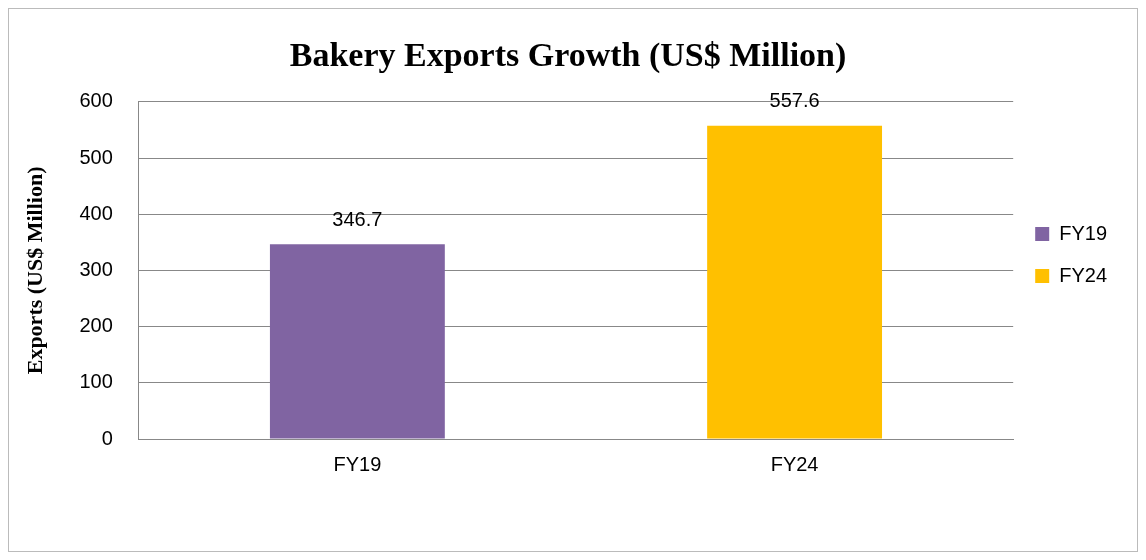  I want to click on data-label: 557.6, so click(794, 100).